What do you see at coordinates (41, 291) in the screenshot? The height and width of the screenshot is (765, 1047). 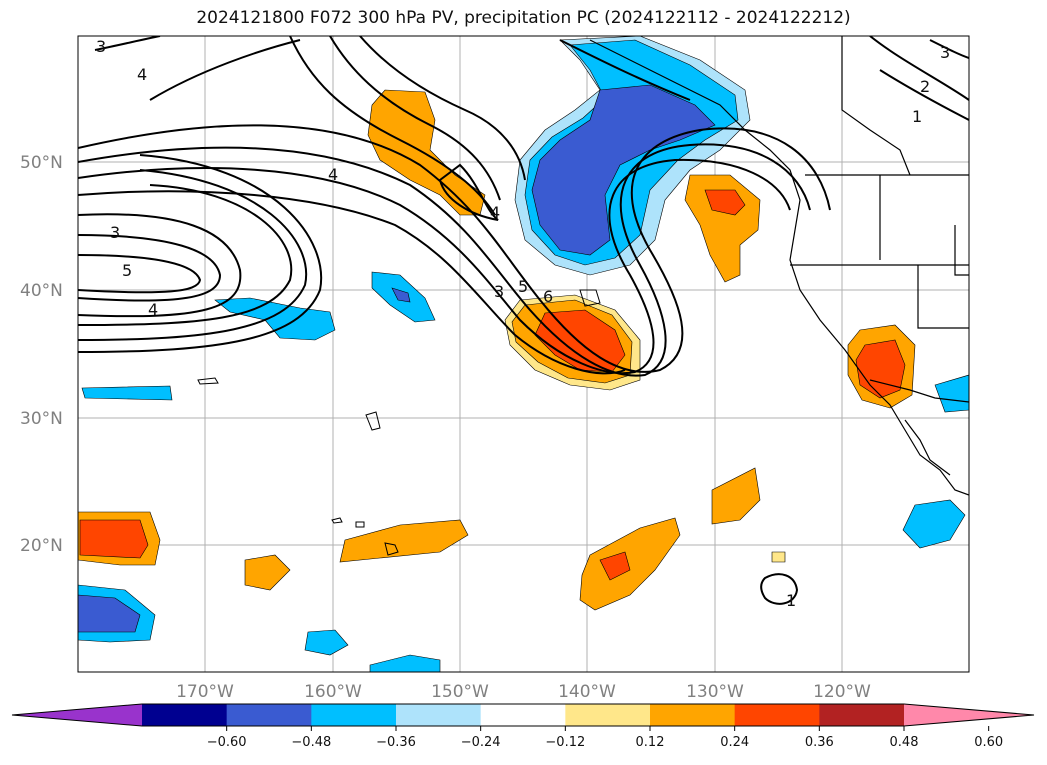 I see `lat-tick-label: 40°N` at bounding box center [41, 291].